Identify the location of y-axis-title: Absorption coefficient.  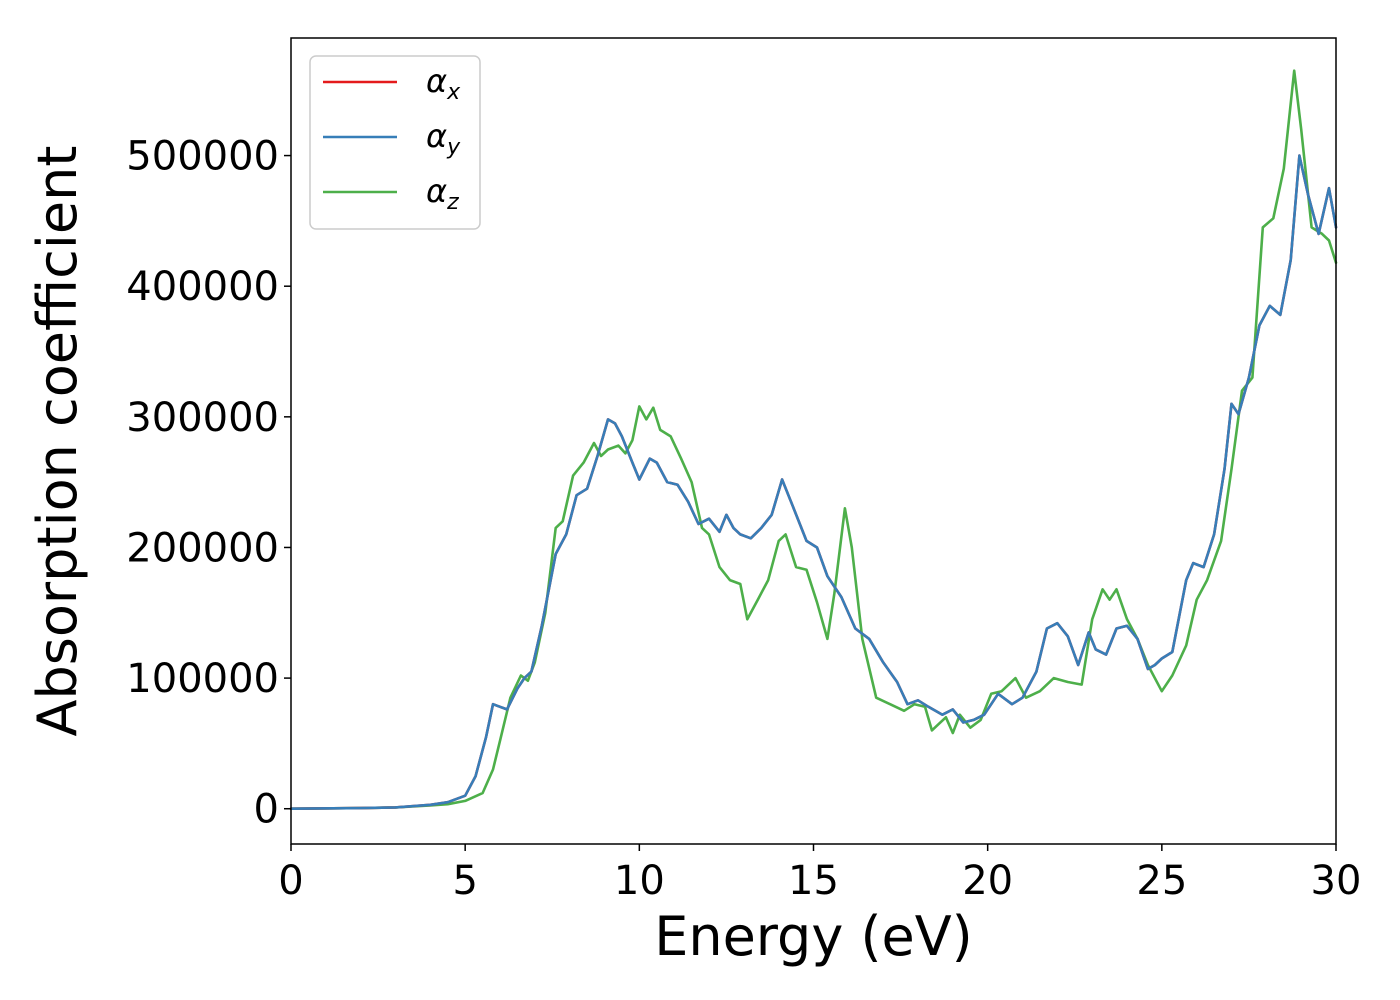
(57, 441).